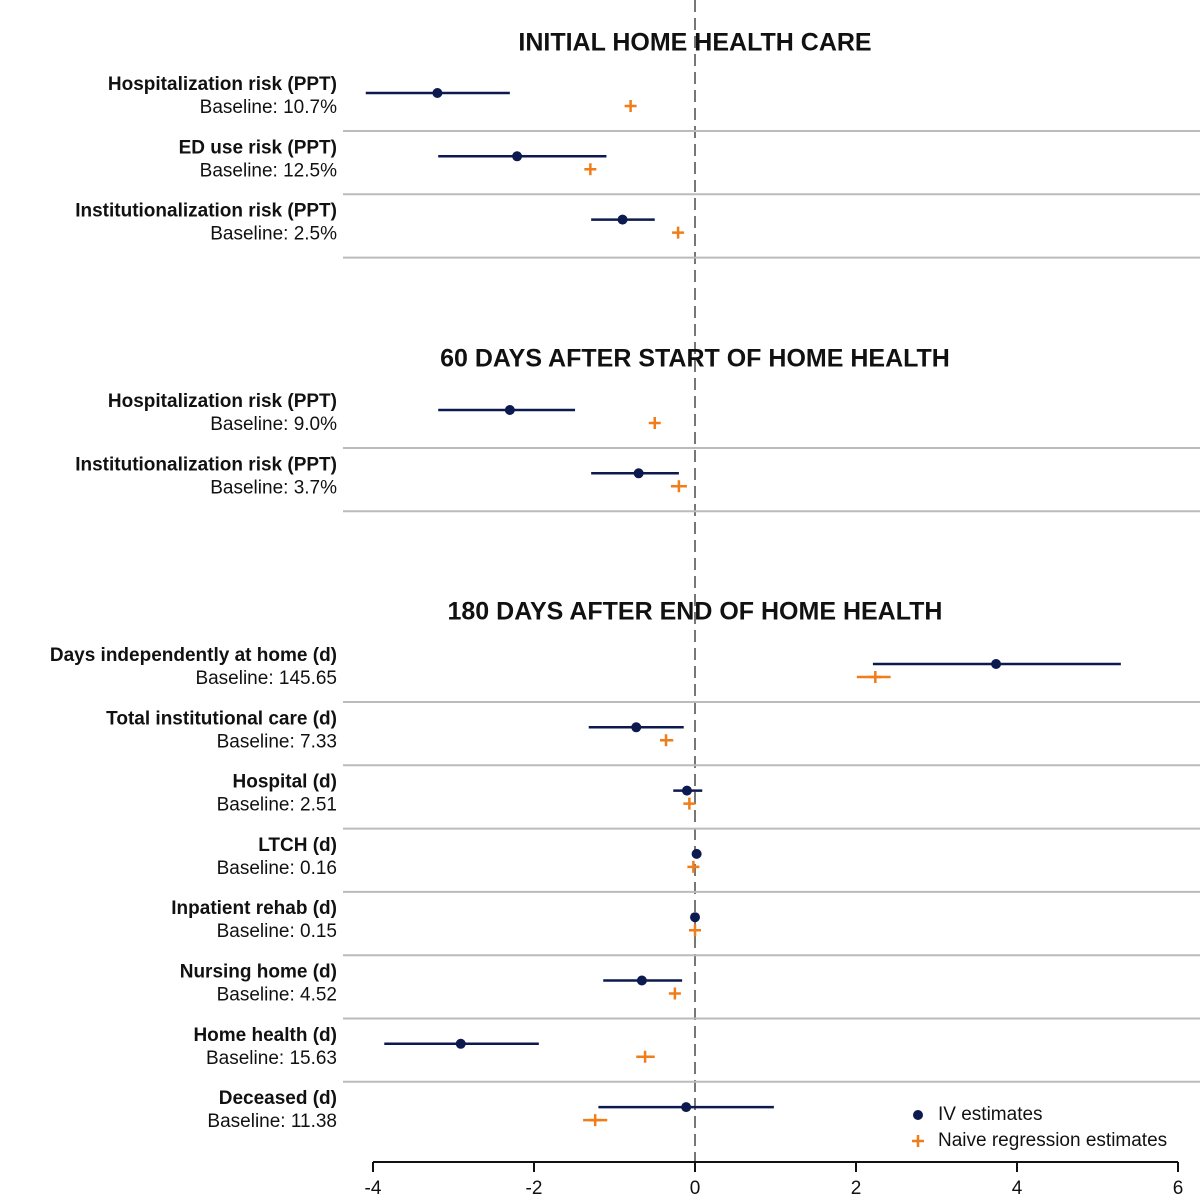 The width and height of the screenshot is (1200, 1200). I want to click on baseline-label: Baseline: 2.51, so click(277, 805).